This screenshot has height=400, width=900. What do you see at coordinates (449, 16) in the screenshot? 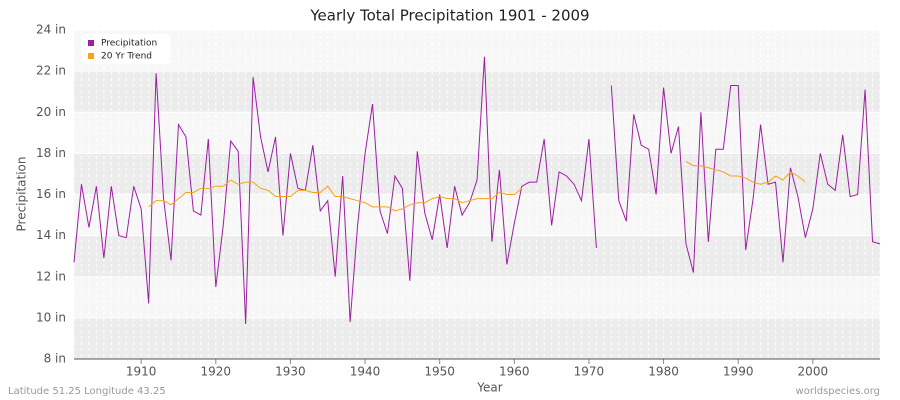
I see `chart-title: Yearly Total Precipitation 1901 - 2009` at bounding box center [449, 16].